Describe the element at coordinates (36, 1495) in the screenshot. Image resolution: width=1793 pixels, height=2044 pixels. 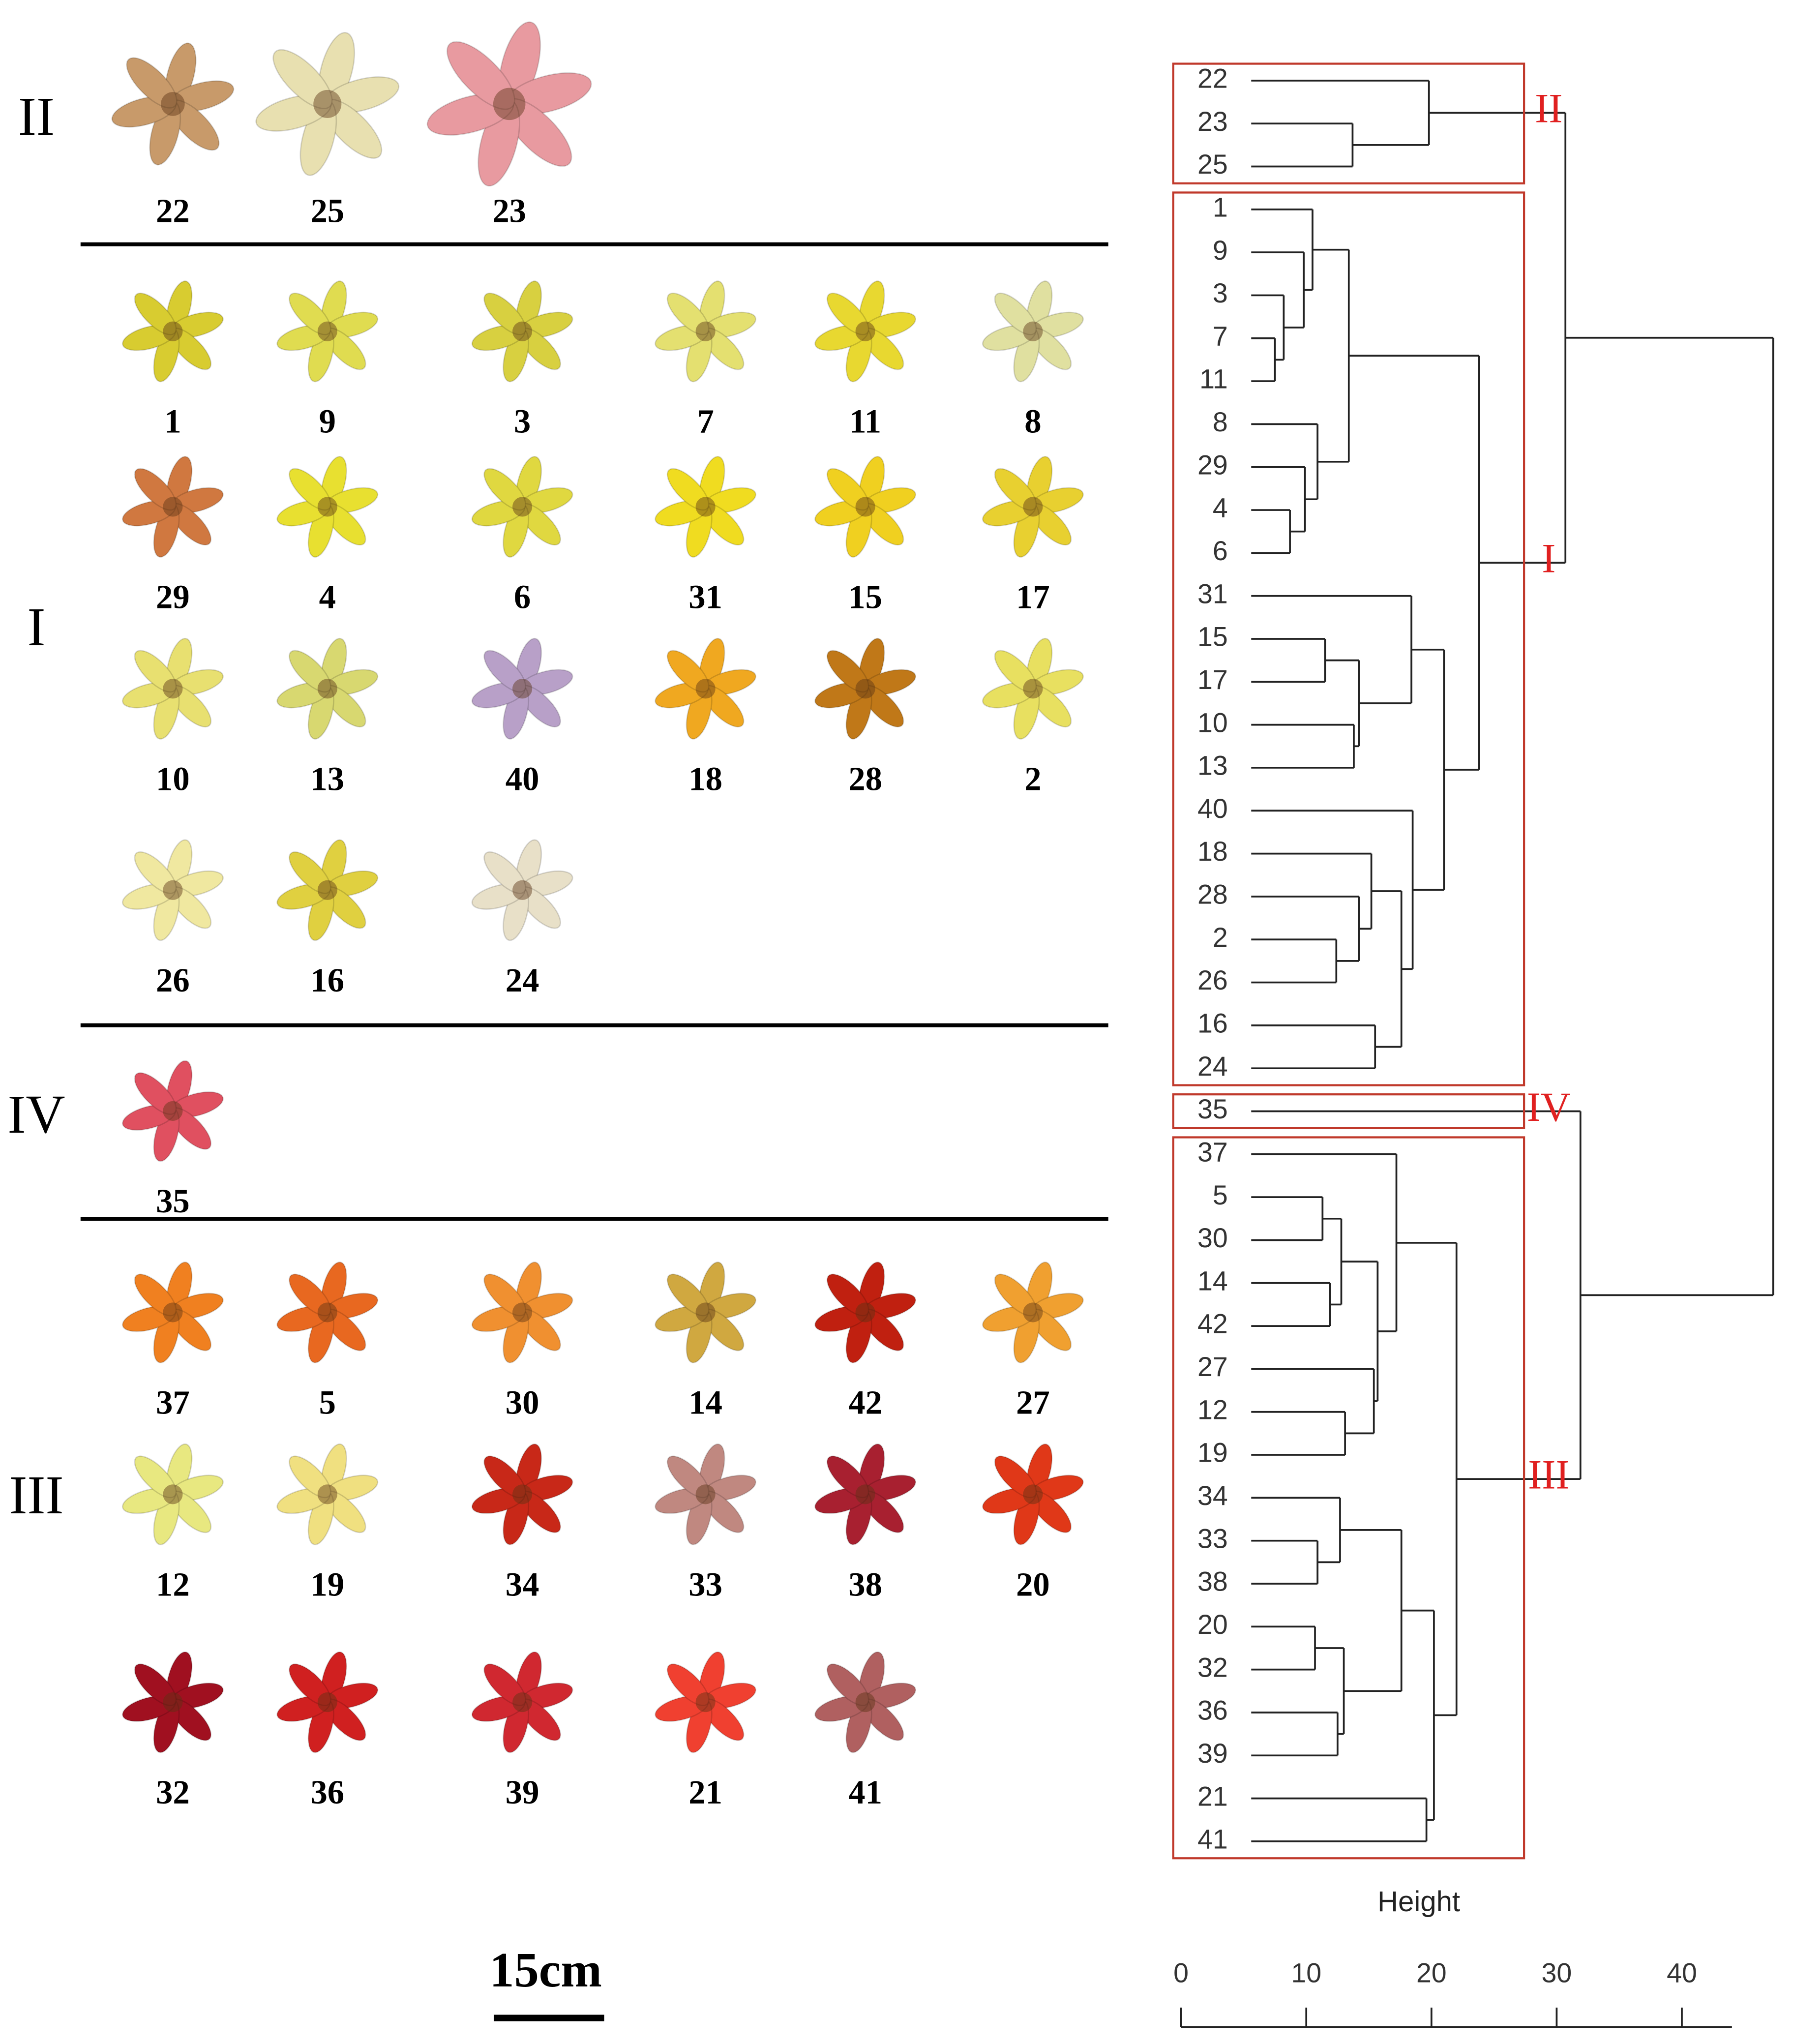
I see `group-label: III` at that location.